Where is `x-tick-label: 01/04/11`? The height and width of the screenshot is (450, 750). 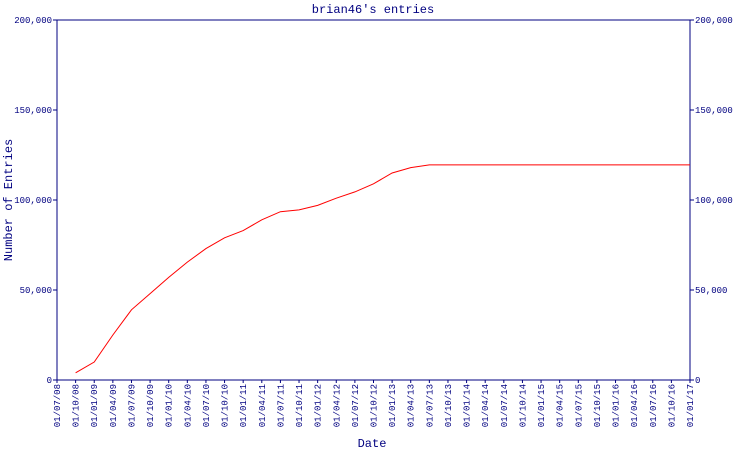
x-tick-label: 01/04/11 is located at coordinates (263, 405).